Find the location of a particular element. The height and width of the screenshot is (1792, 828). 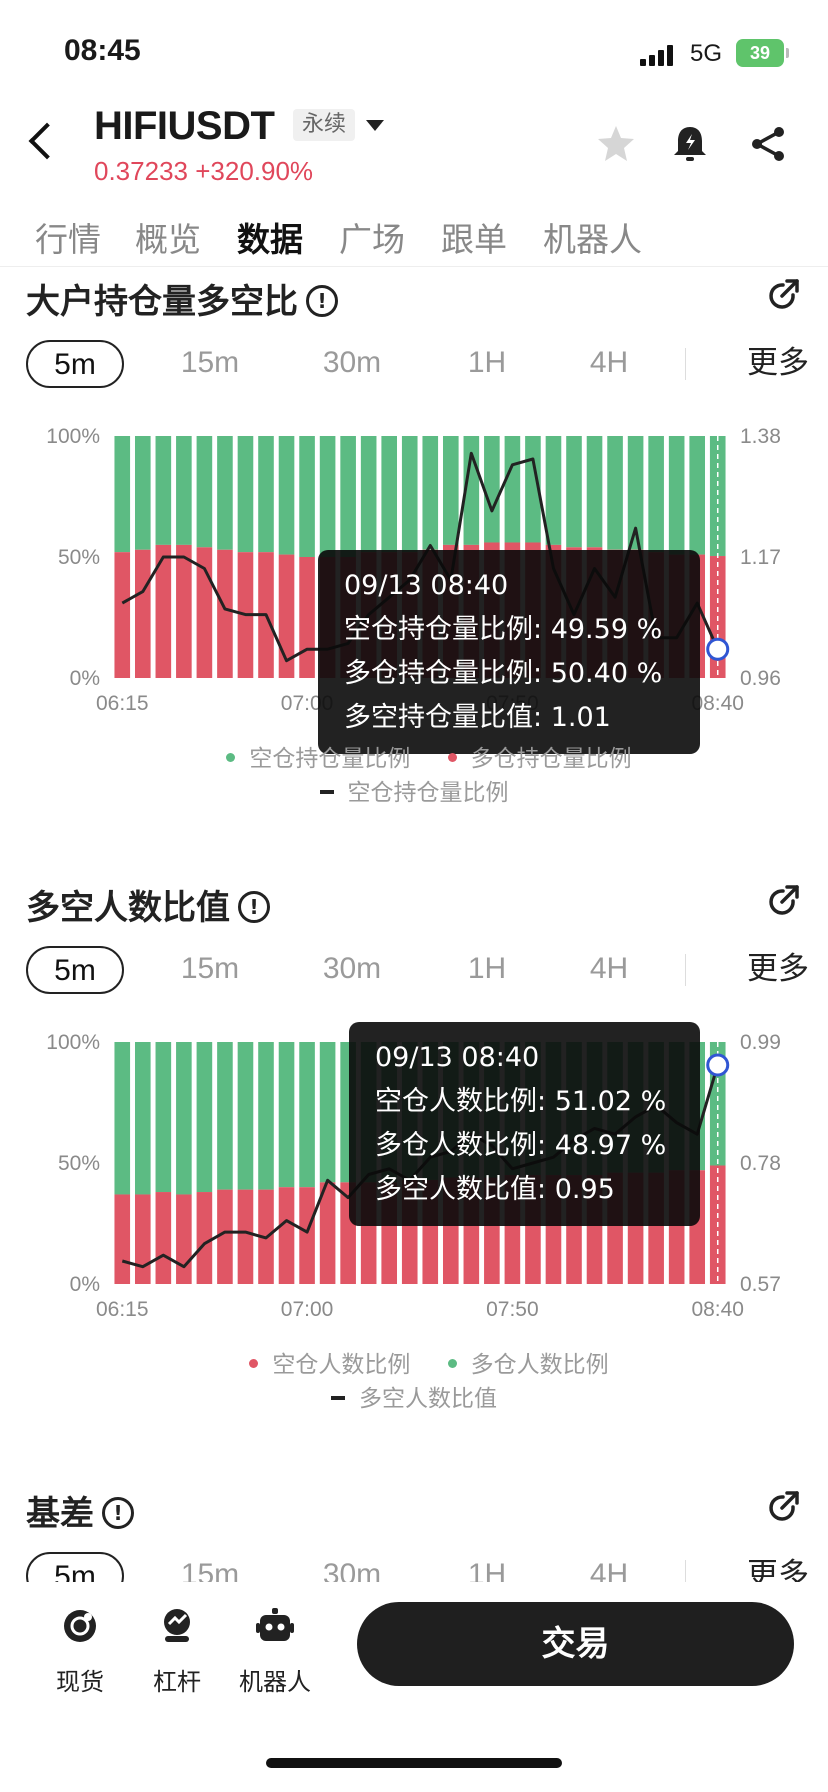

star-icon is located at coordinates (616, 144).